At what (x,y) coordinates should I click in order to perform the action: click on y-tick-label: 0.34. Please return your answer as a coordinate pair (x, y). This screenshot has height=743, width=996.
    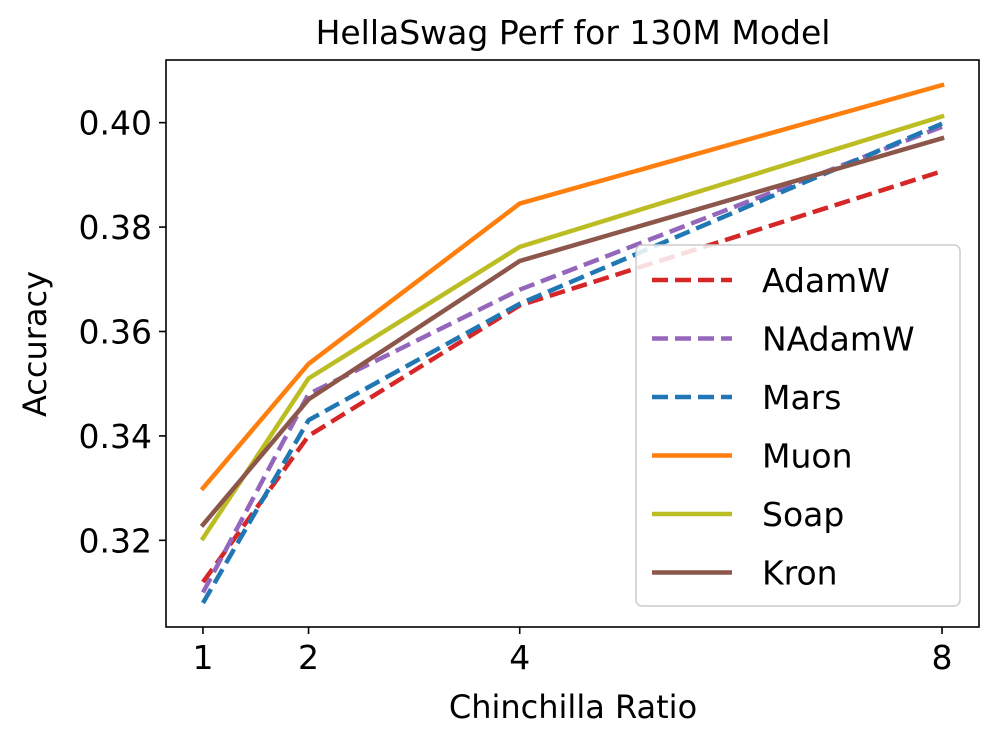
    Looking at the image, I should click on (115, 436).